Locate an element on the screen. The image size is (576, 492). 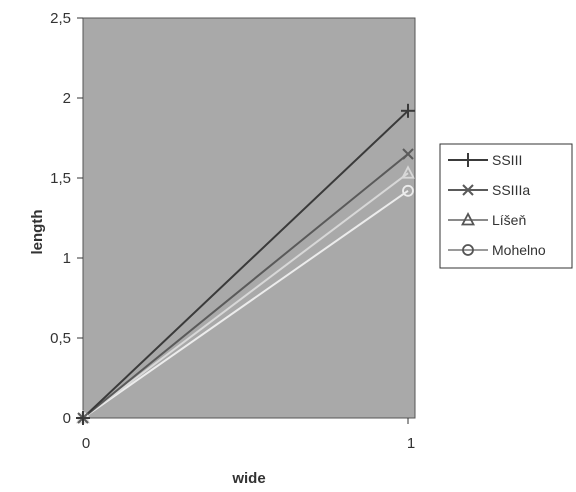
legend-item: SSIIIa is located at coordinates (489, 190).